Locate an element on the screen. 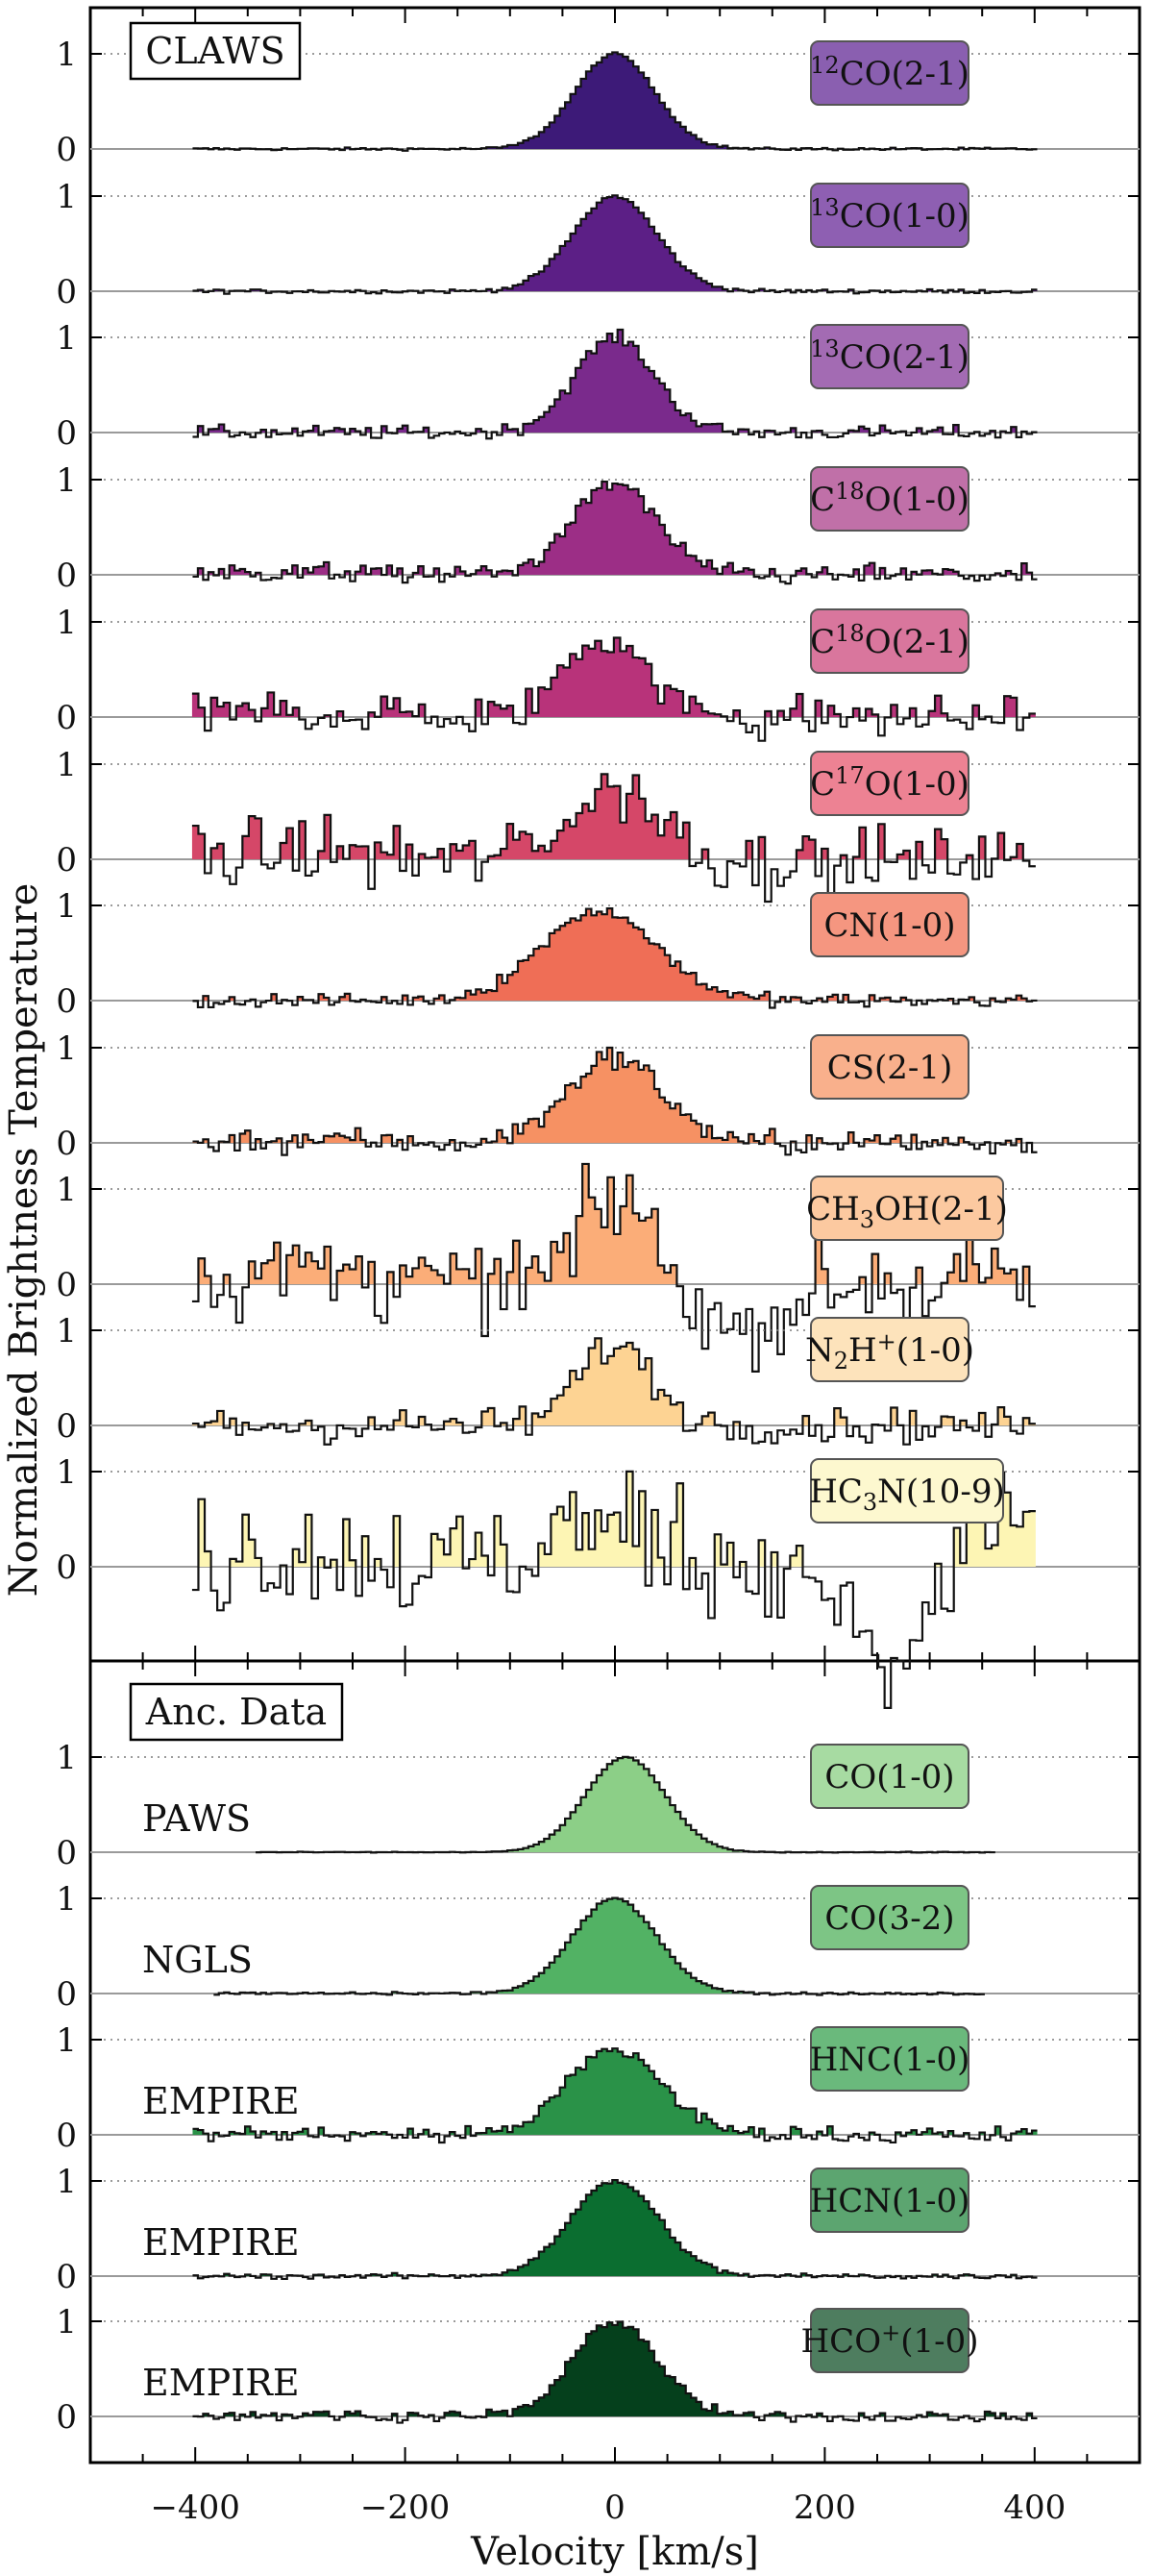 The width and height of the screenshot is (1153, 2576). anc-title: Anc. Data is located at coordinates (236, 1712).